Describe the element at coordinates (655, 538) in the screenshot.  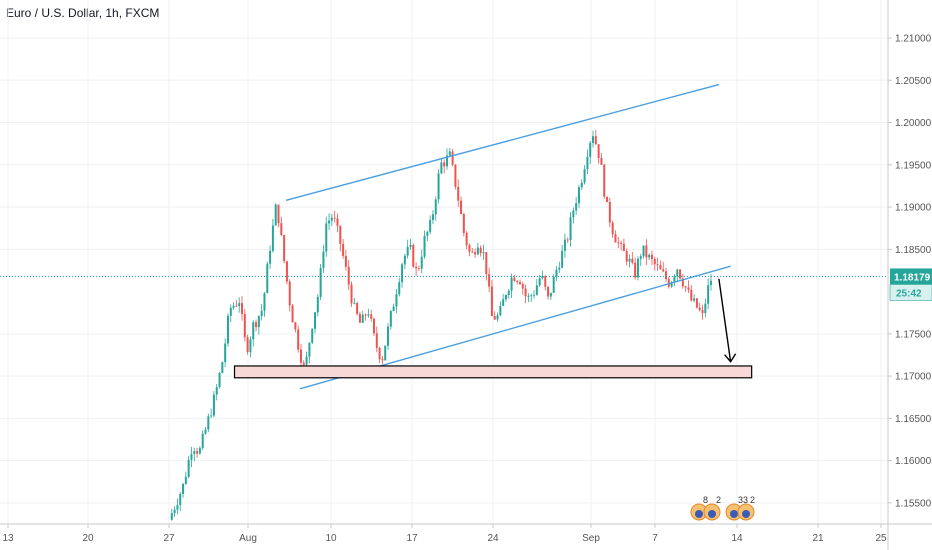
I see `time-tick-label: 7` at that location.